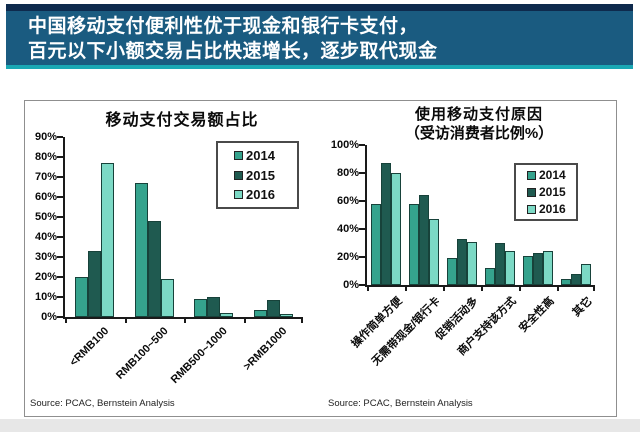  What do you see at coordinates (45, 296) in the screenshot?
I see `y-axis-tick-label: 10%` at bounding box center [45, 296].